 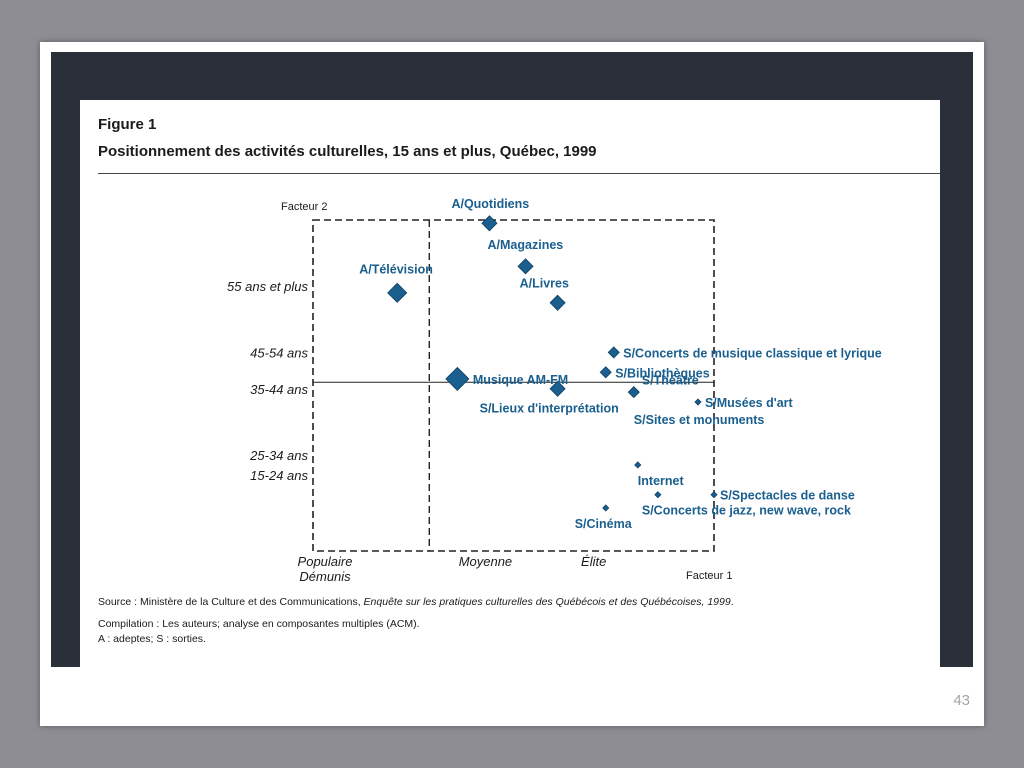 What do you see at coordinates (662, 373) in the screenshot?
I see `data-point-label: S/Bibliothèques` at bounding box center [662, 373].